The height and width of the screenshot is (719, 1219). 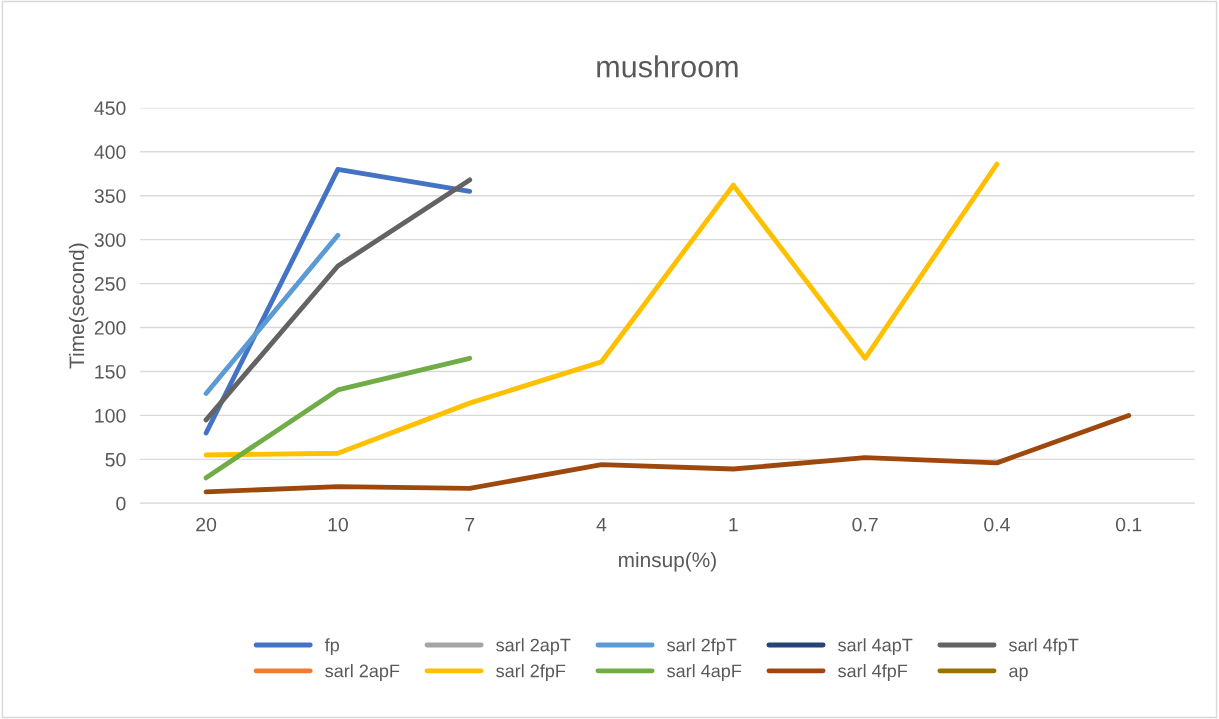 What do you see at coordinates (1128, 524) in the screenshot?
I see `x-tick-label: 0.1` at bounding box center [1128, 524].